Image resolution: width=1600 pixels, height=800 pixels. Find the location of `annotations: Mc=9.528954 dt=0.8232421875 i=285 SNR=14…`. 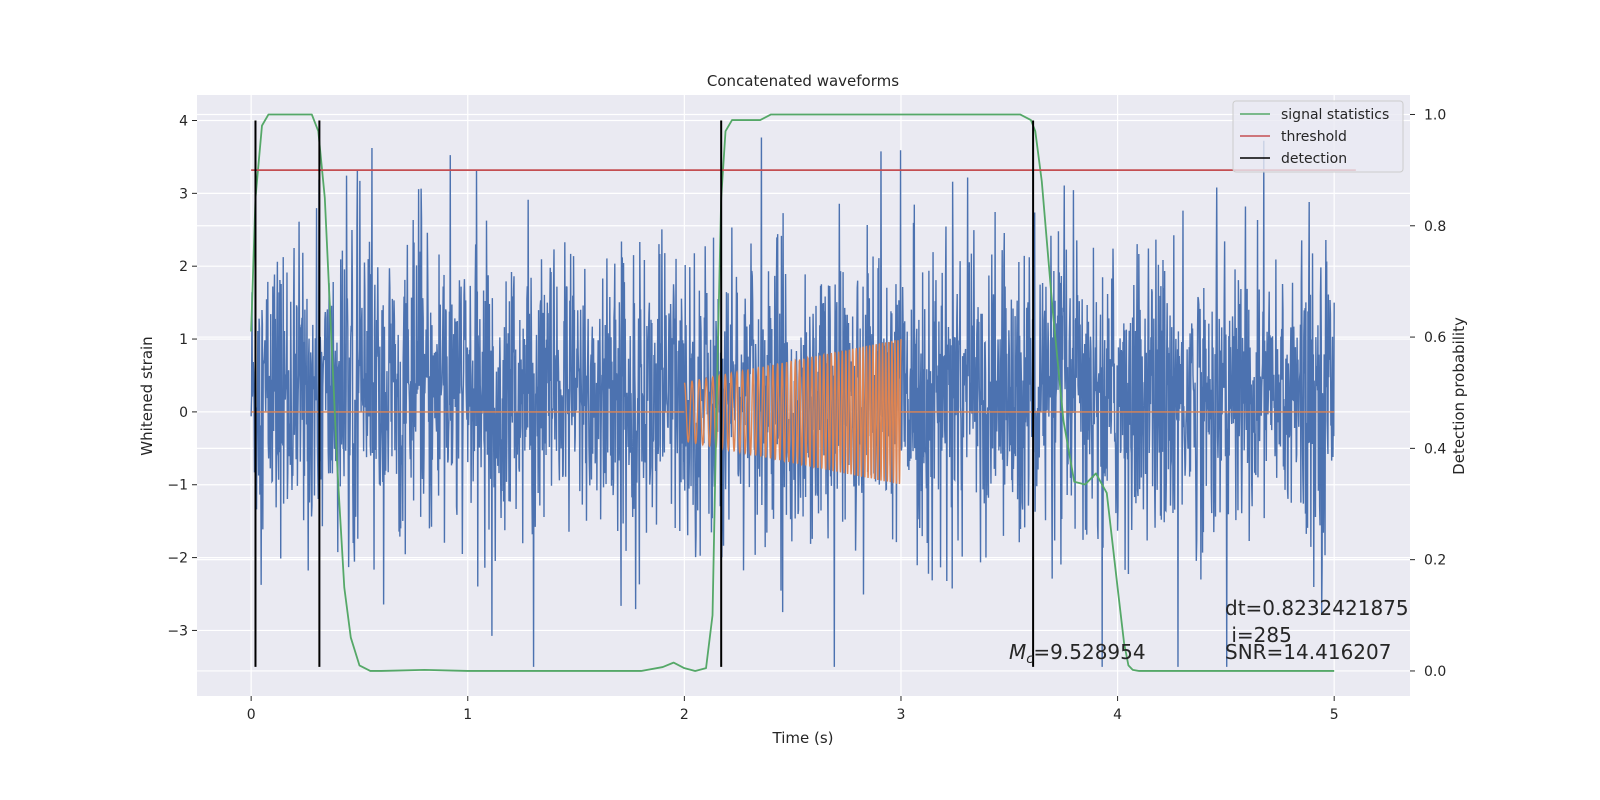

annotations: Mc=9.528954 dt=0.8232421875 i=285 SNR=14… is located at coordinates (1209, 631).